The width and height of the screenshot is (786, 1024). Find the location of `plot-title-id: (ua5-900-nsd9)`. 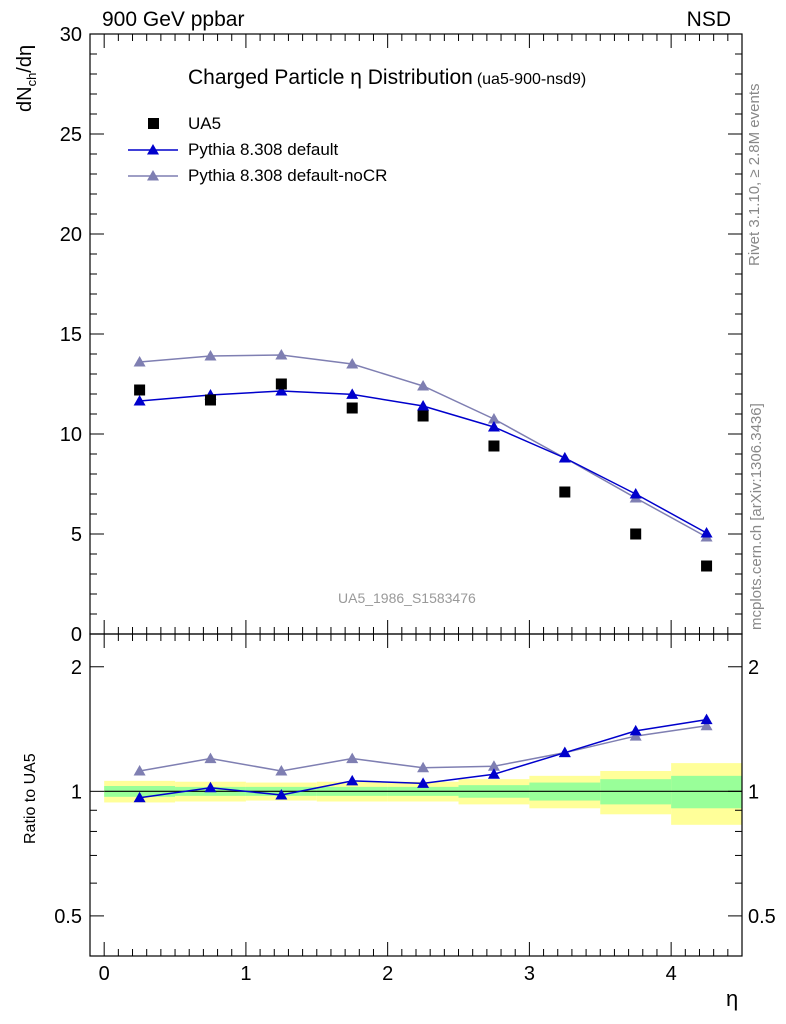

plot-title-id: (ua5-900-nsd9) is located at coordinates (531, 79).